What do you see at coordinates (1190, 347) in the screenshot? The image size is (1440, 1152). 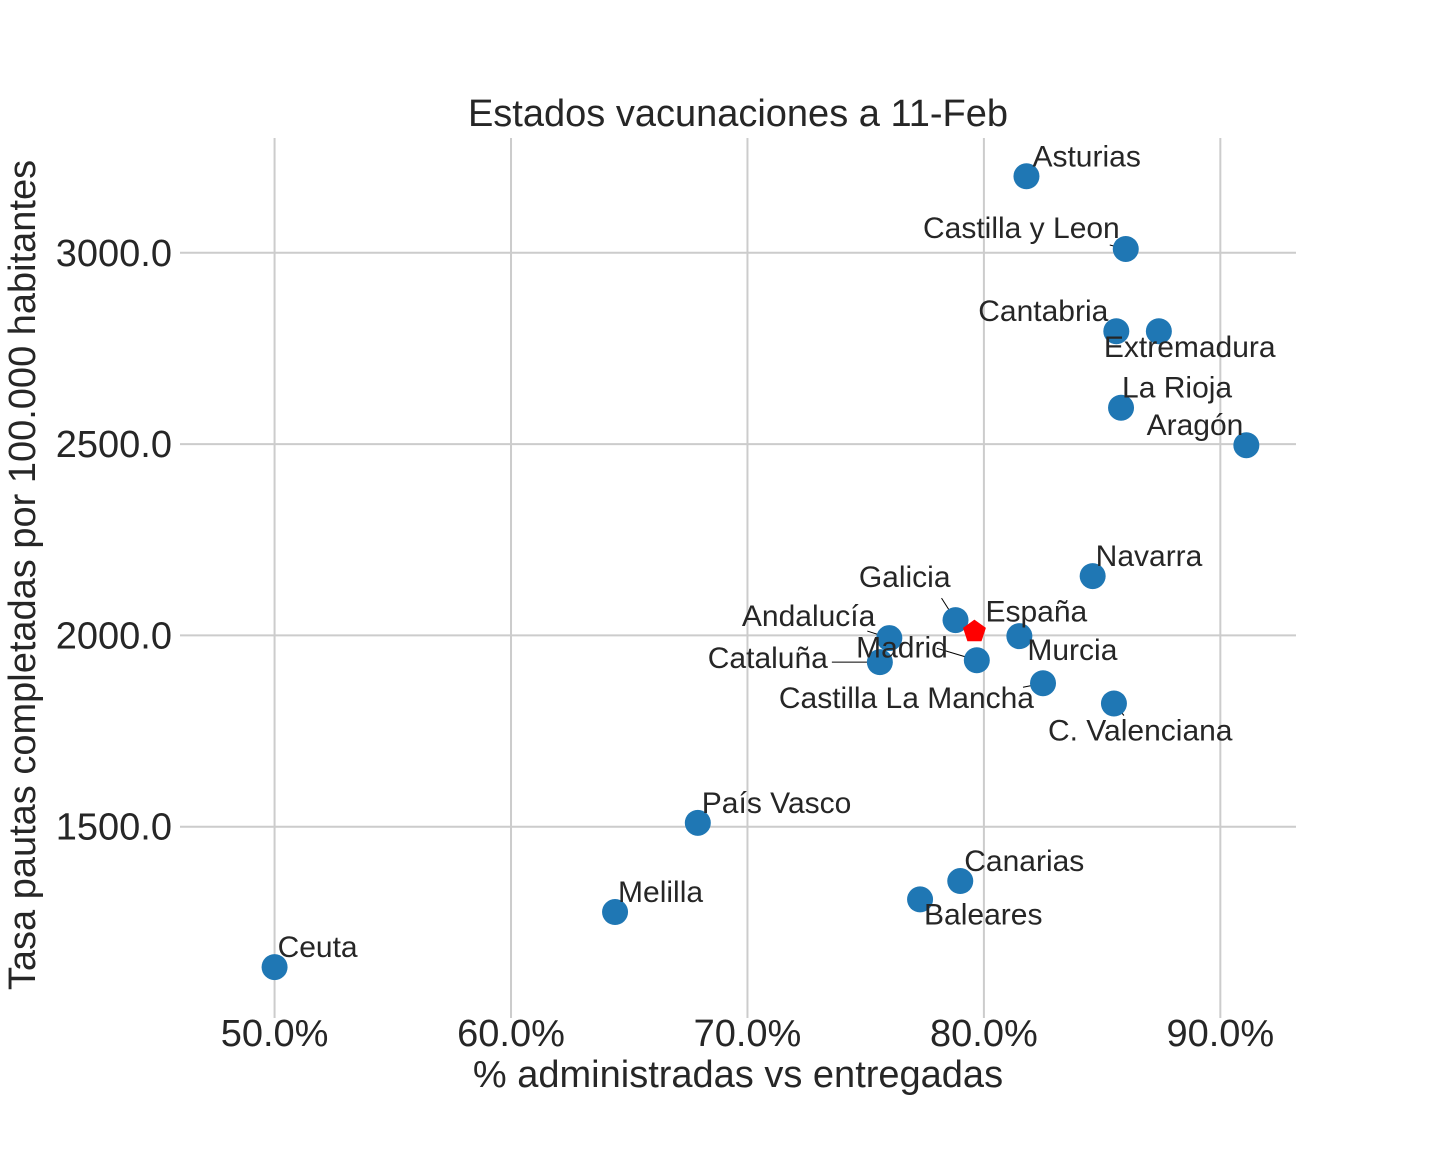 I see `point-label: Extremadura` at bounding box center [1190, 347].